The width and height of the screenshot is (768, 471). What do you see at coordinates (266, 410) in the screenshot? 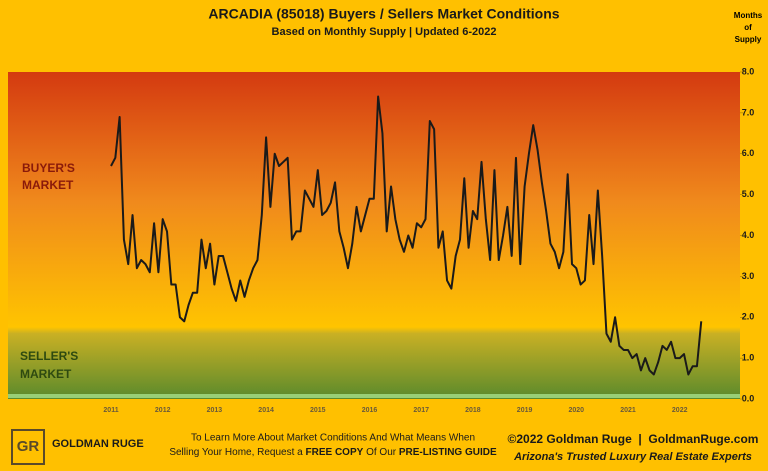
I see `x-tick-label: 2014` at bounding box center [266, 410].